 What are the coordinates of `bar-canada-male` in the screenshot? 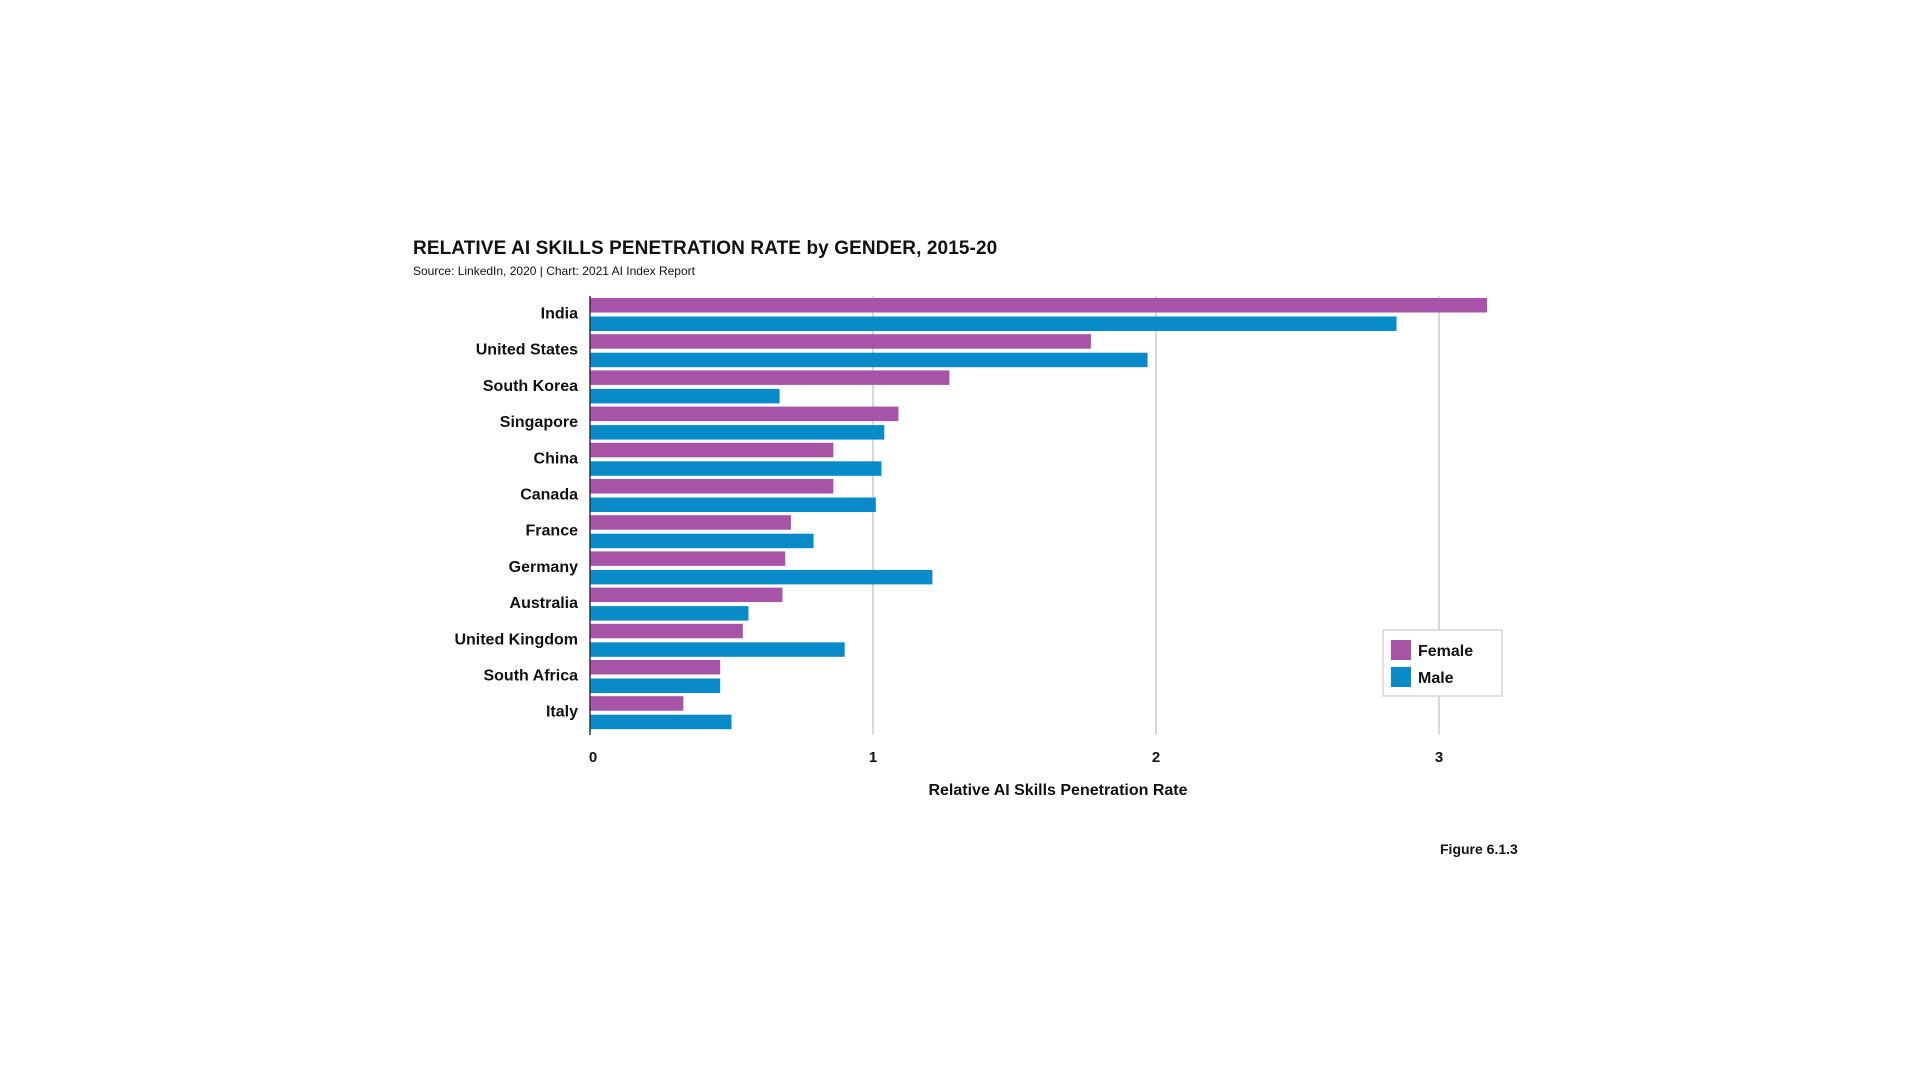 It's located at (733, 504).